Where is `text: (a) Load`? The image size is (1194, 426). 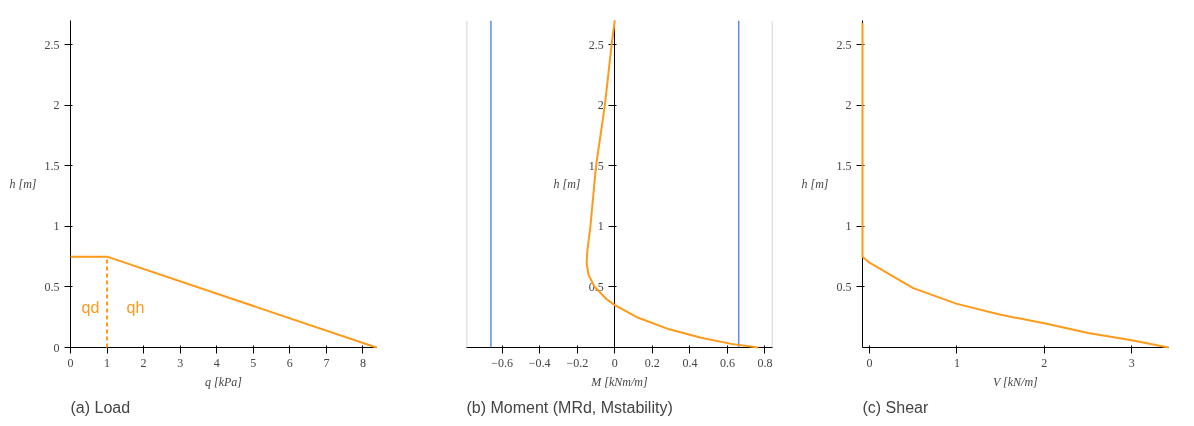
text: (a) Load is located at coordinates (100, 407).